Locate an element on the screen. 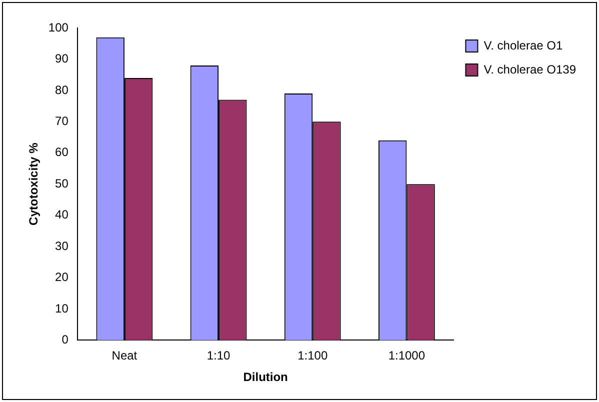 This screenshot has width=599, height=402. y-tick-label: 100 is located at coordinates (58, 27).